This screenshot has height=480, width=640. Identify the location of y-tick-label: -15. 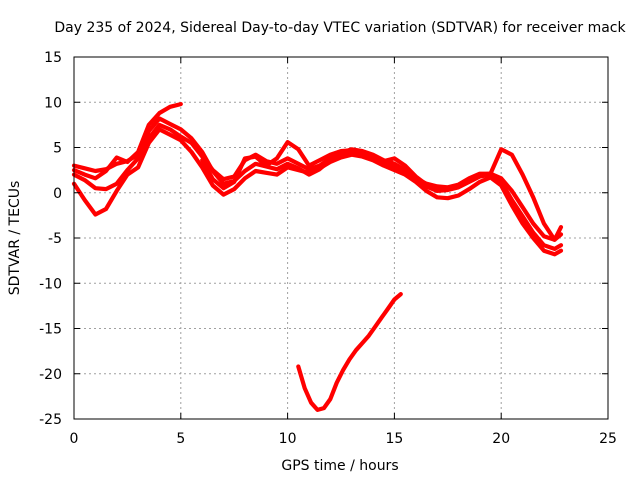
(50, 330).